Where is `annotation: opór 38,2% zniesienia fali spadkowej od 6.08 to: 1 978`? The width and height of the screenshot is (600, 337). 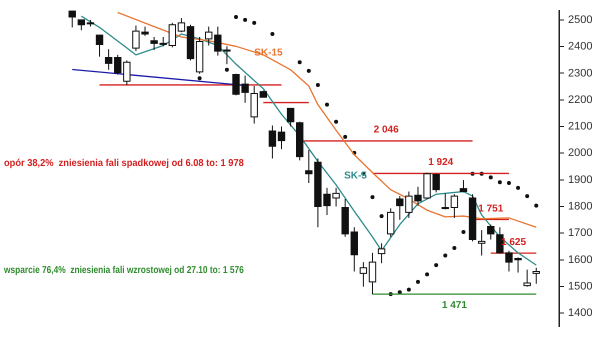 annotation: opór 38,2% zniesienia fali spadkowej od 6.08 to: 1 978 is located at coordinates (124, 163).